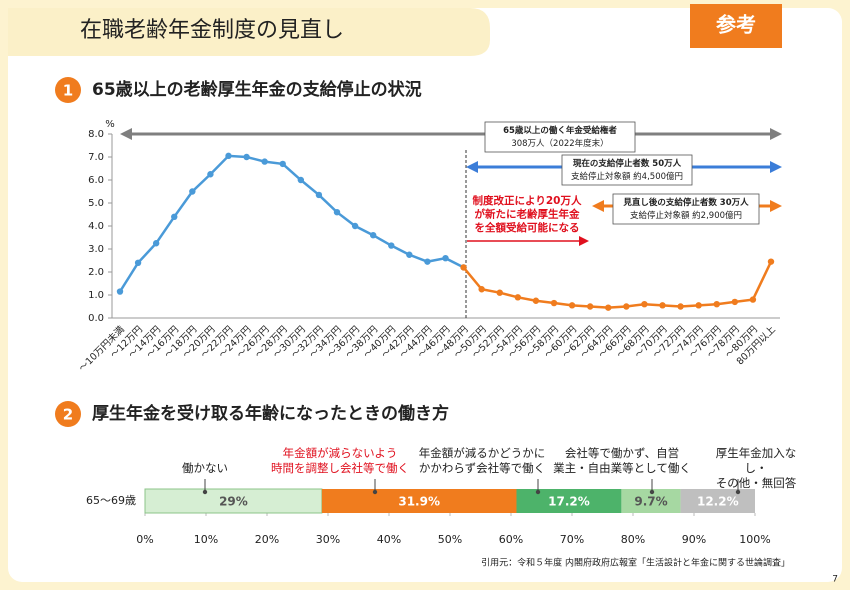  Describe the element at coordinates (686, 215) in the screenshot. I see `annotation-text: 支給停止対象額 約2,900億円` at that location.